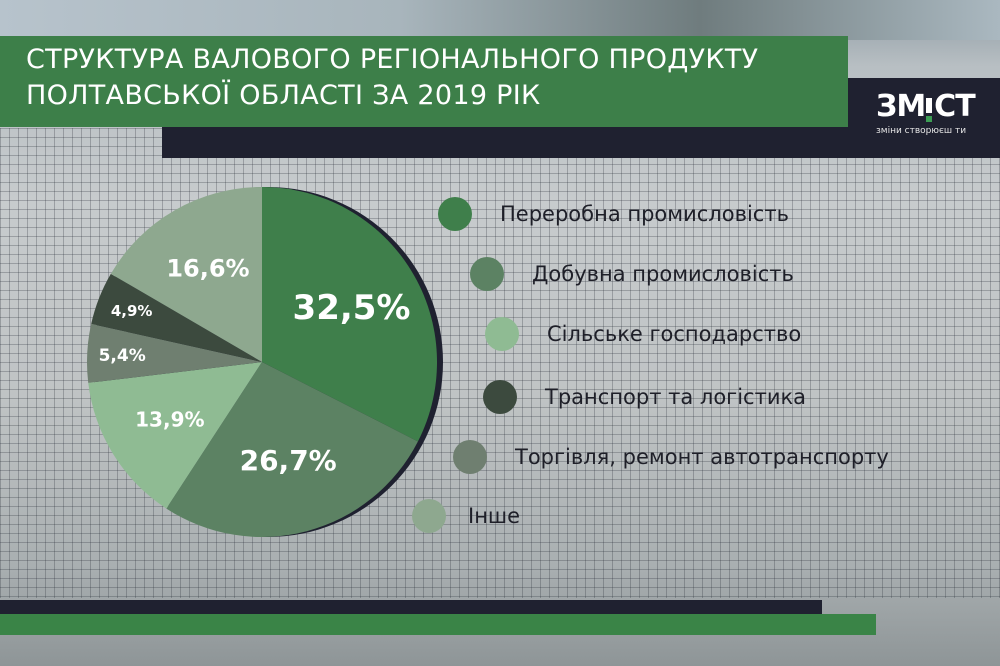 Image resolution: width=1000 pixels, height=666 pixels. Describe the element at coordinates (702, 457) in the screenshot. I see `legend-label: Торгівля, ремонт автотранспорту` at that location.